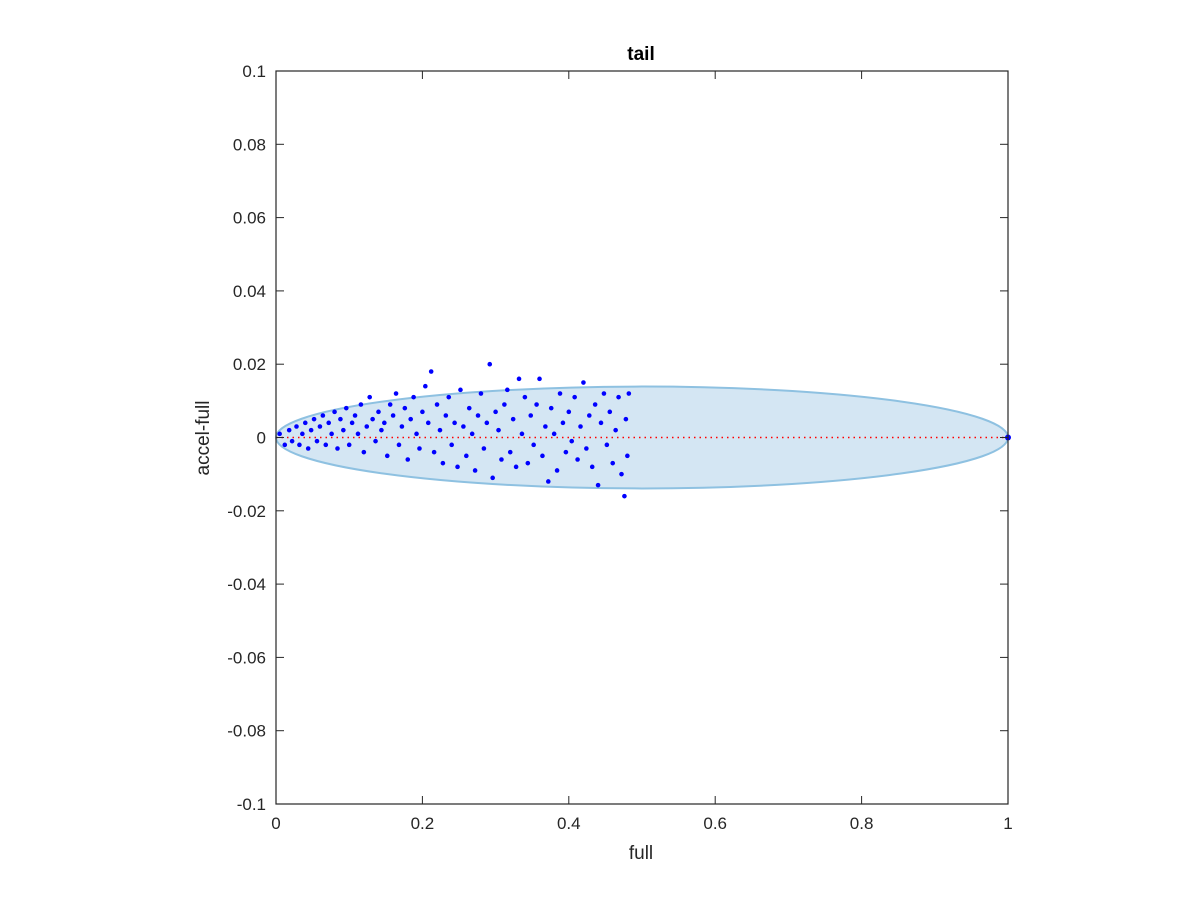  What do you see at coordinates (246, 584) in the screenshot?
I see `y-tick-label: -0.04` at bounding box center [246, 584].